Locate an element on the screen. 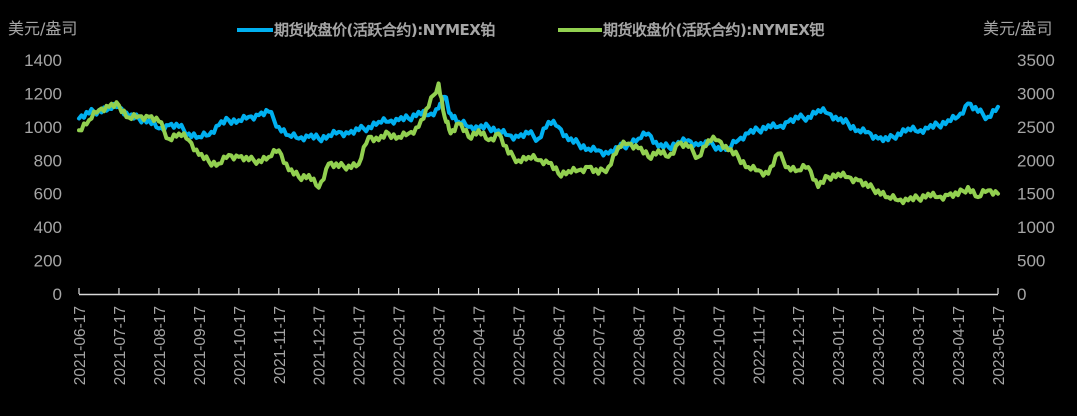 The width and height of the screenshot is (1077, 416). left-y-tick-label: 0 is located at coordinates (57, 294).